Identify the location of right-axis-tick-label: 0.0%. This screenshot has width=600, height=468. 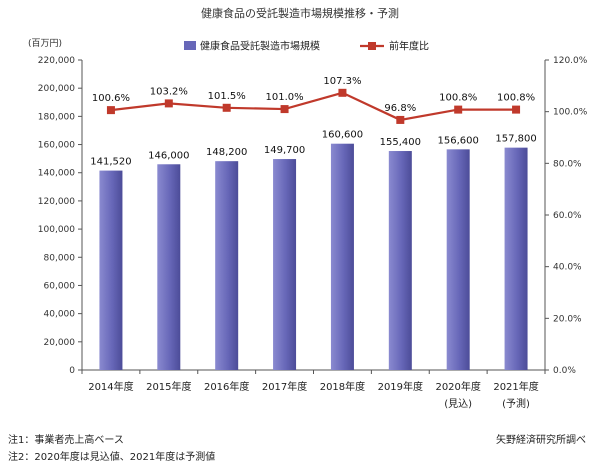
(564, 371).